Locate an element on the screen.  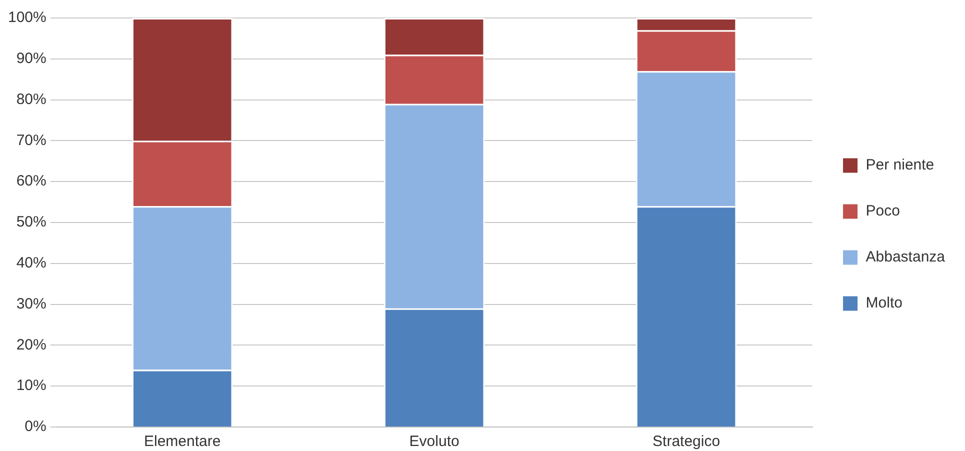
legend-label: Abbastanza is located at coordinates (906, 257).